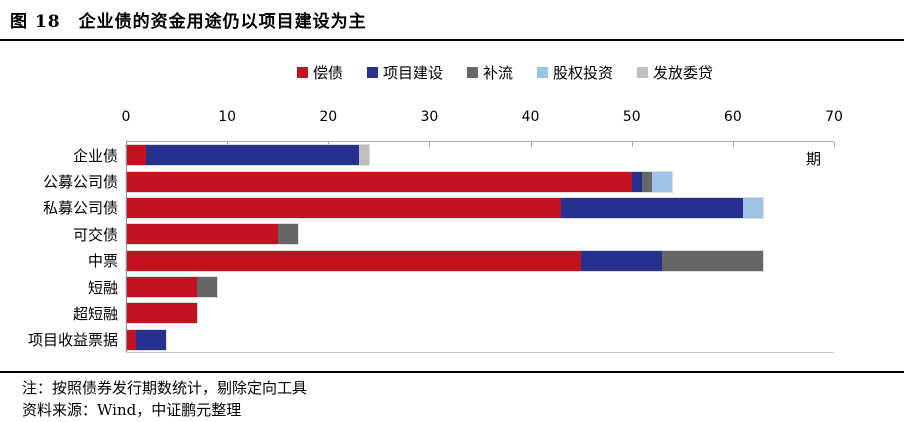 The width and height of the screenshot is (904, 422). What do you see at coordinates (530, 117) in the screenshot?
I see `x-axis-tick-label: 40` at bounding box center [530, 117].